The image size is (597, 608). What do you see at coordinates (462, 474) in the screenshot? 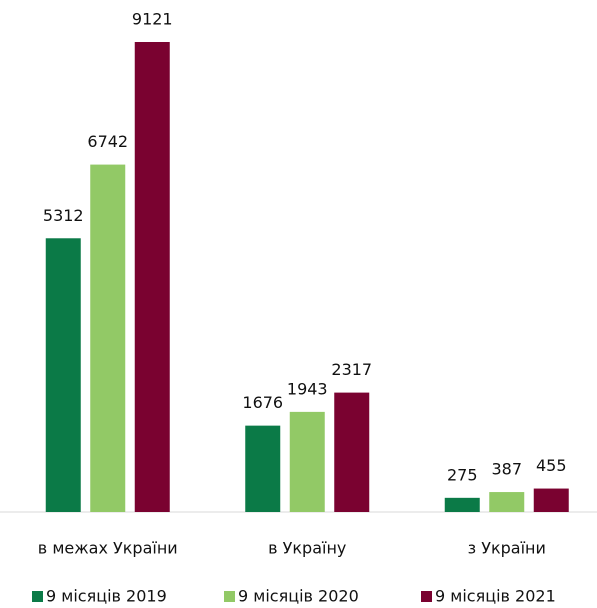
I see `value-label: 275` at bounding box center [462, 474].